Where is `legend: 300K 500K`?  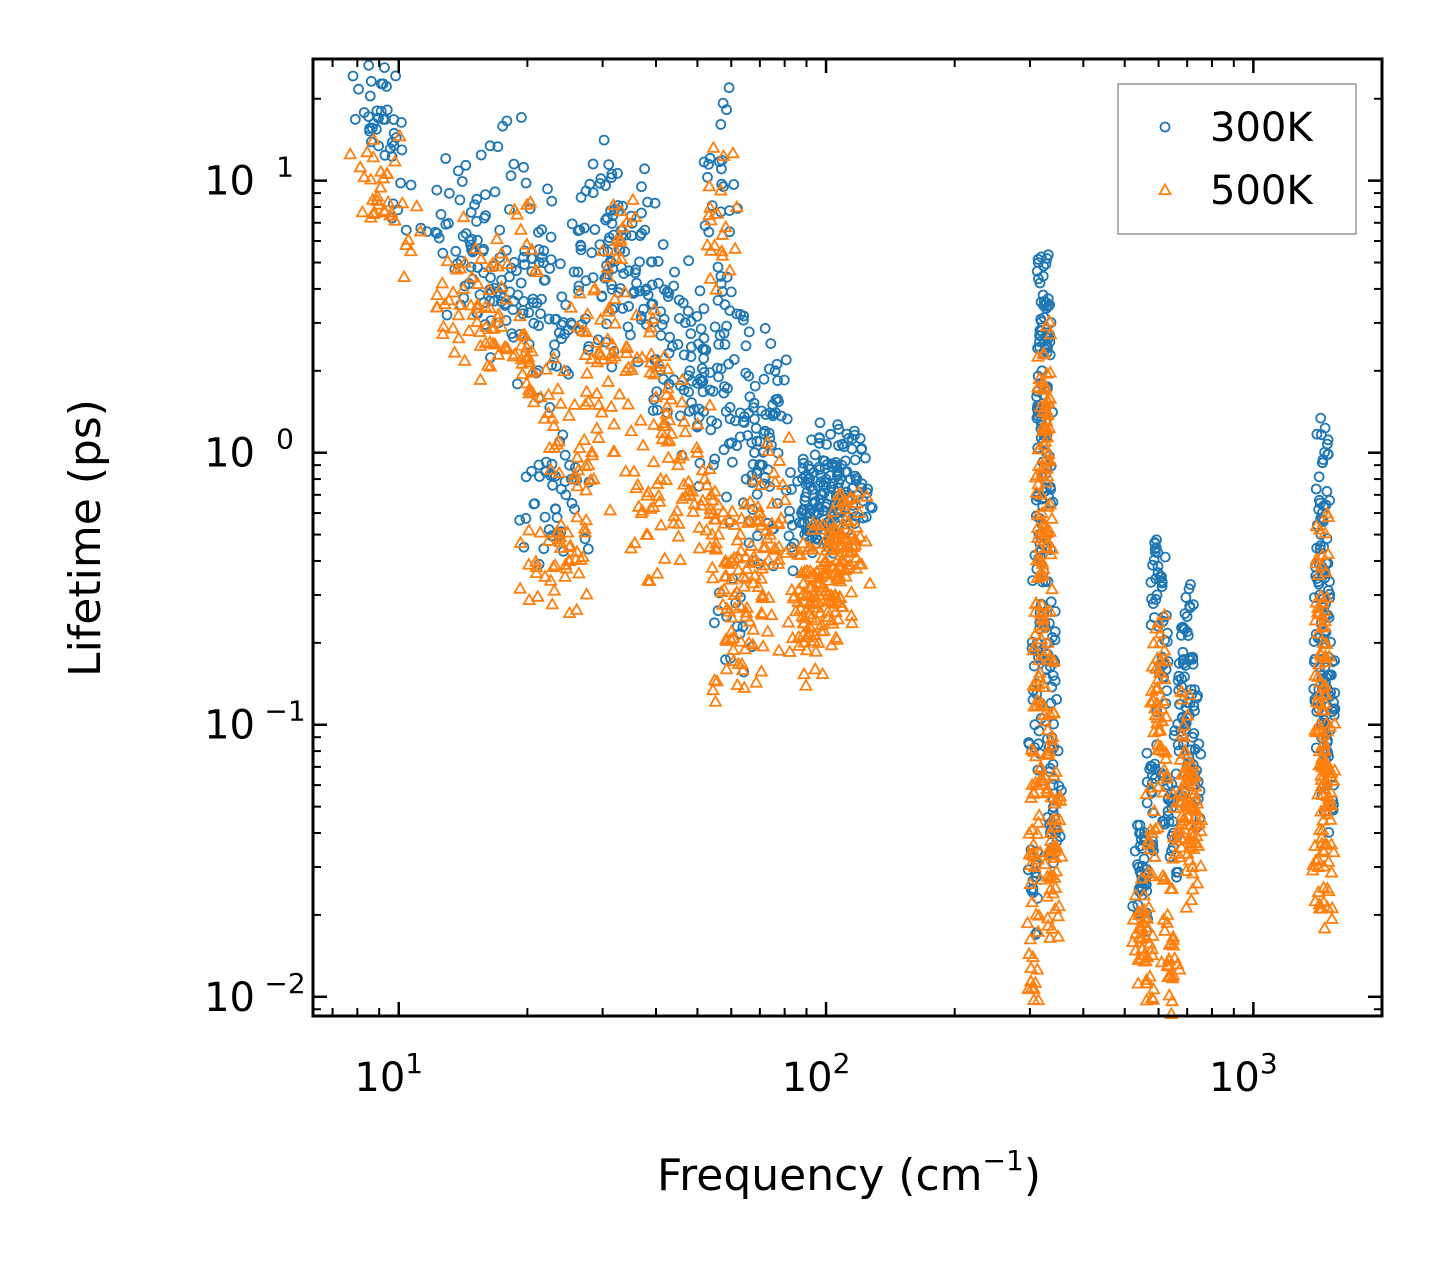
legend: 300K 500K is located at coordinates (1237, 159).